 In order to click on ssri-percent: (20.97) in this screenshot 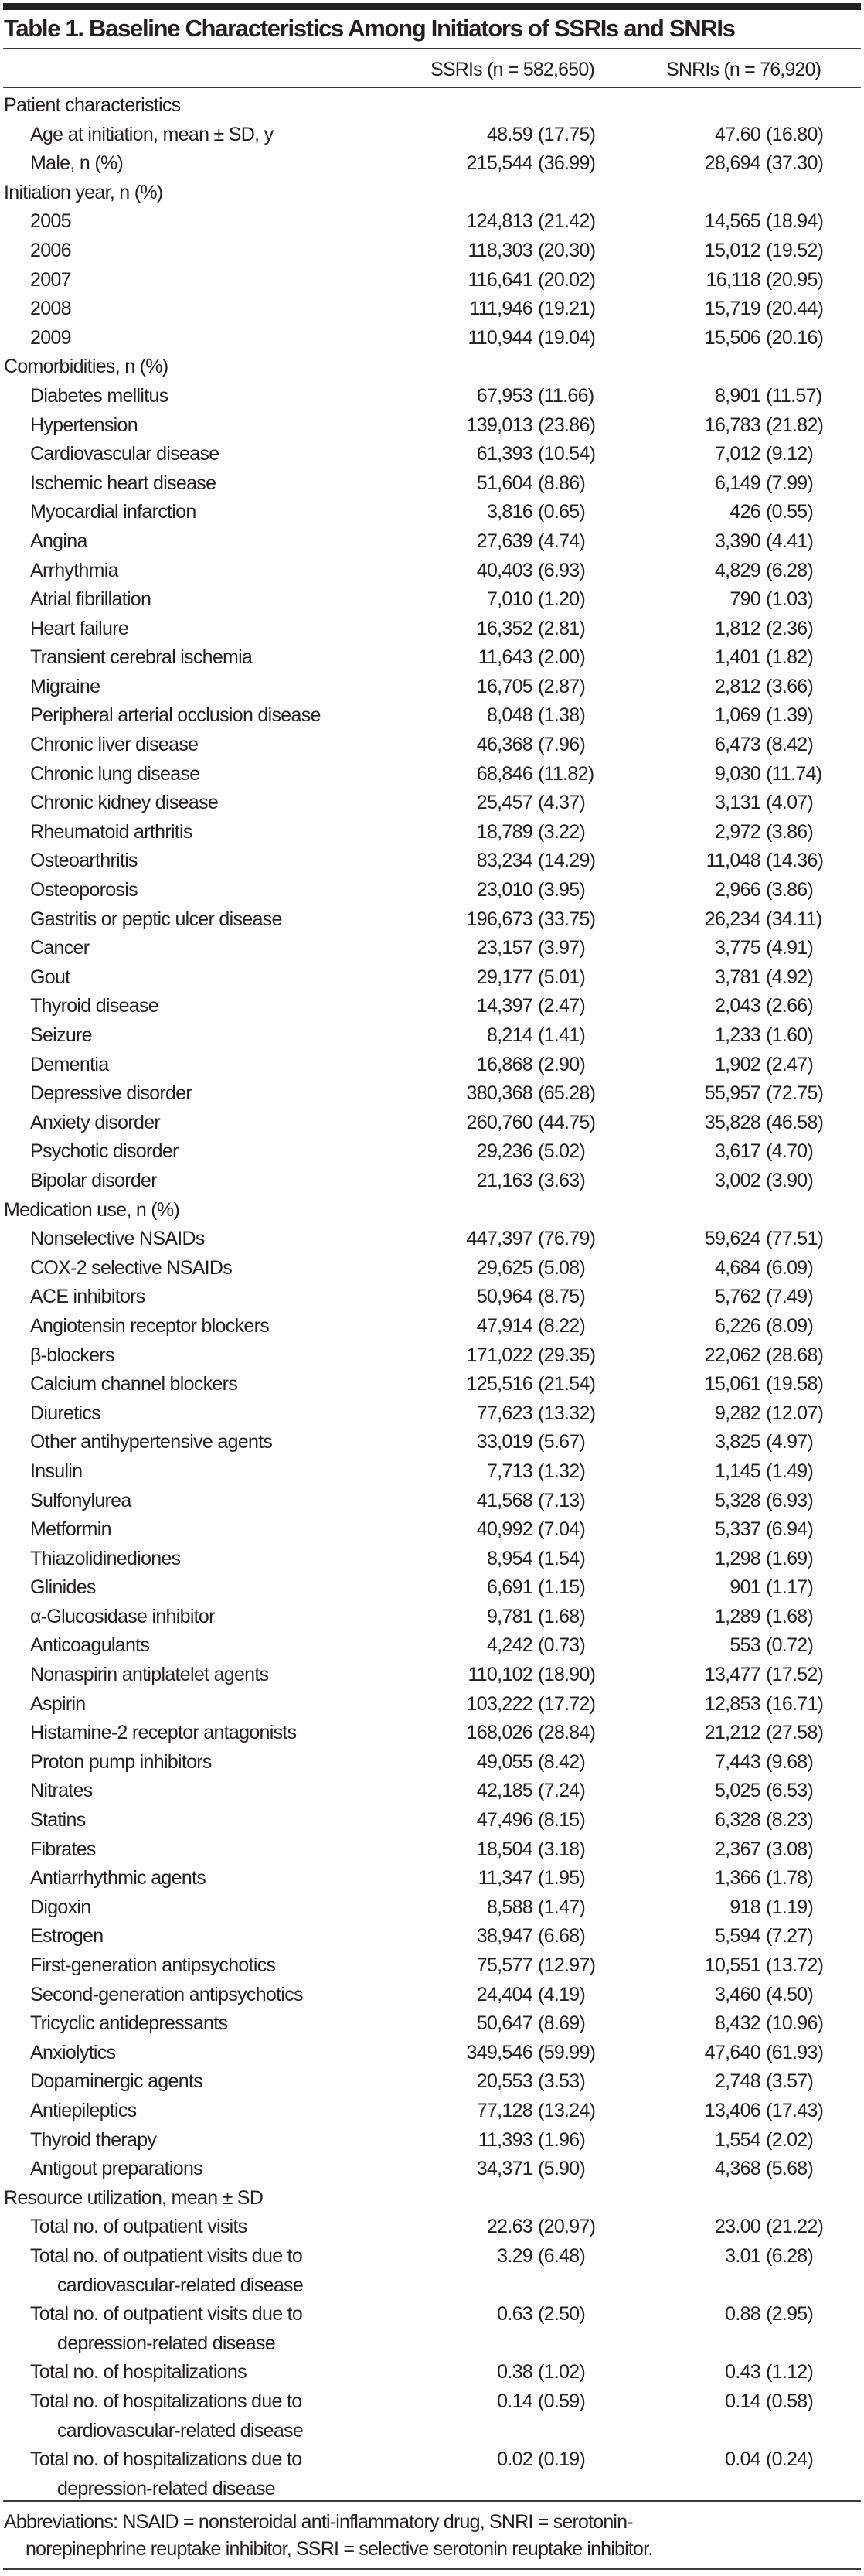, I will do `click(567, 2227)`.